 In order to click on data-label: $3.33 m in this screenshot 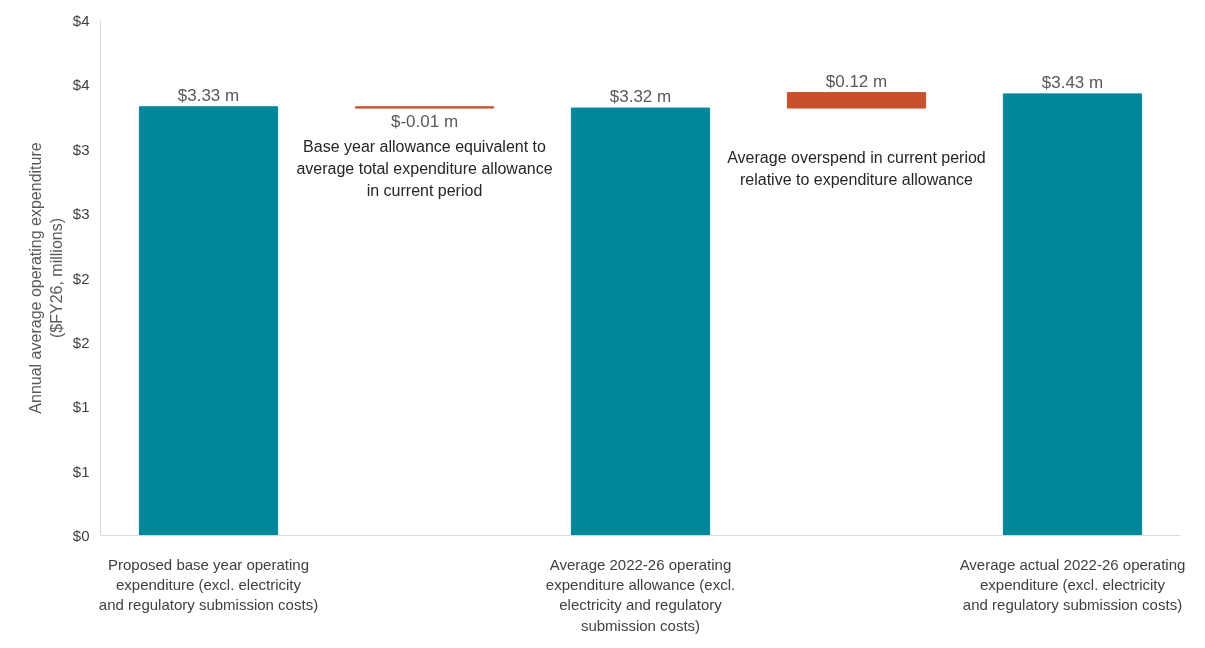, I will do `click(208, 95)`.